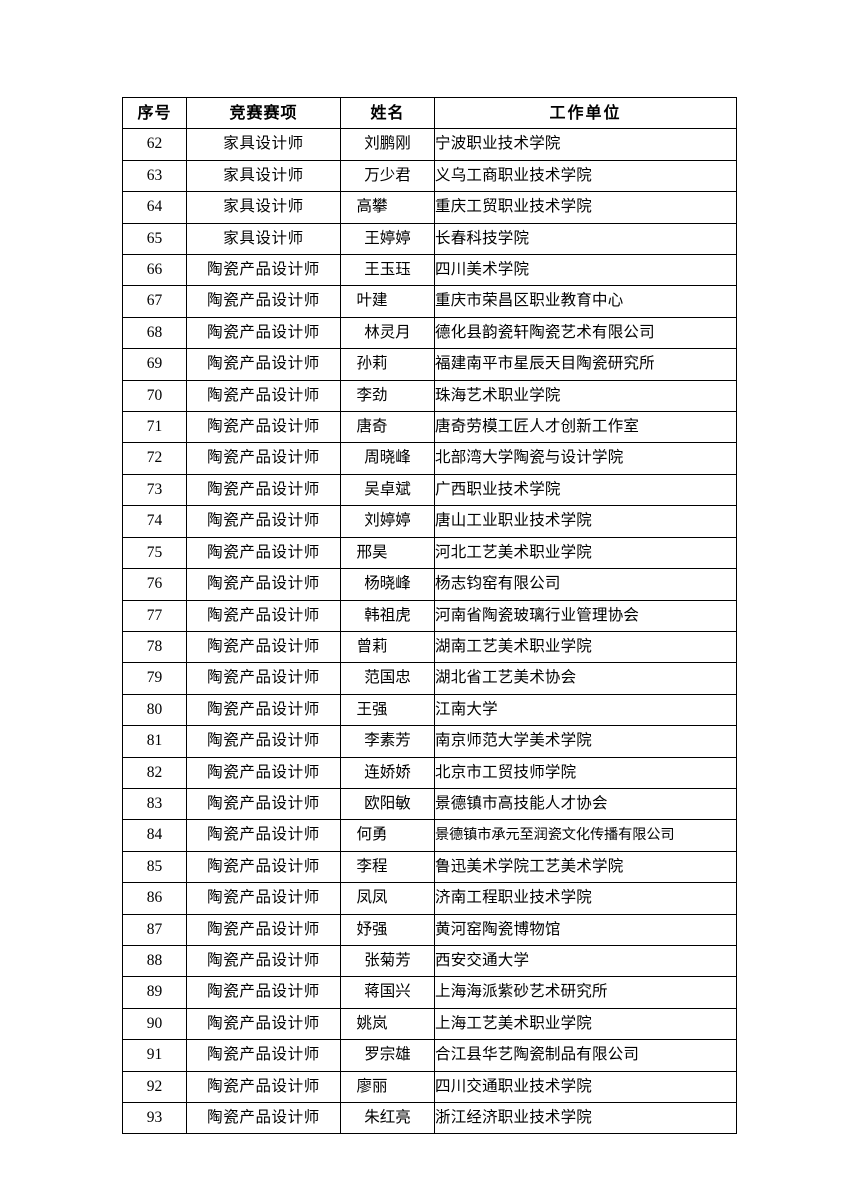  What do you see at coordinates (372, 929) in the screenshot?
I see `person-name: 妤强` at bounding box center [372, 929].